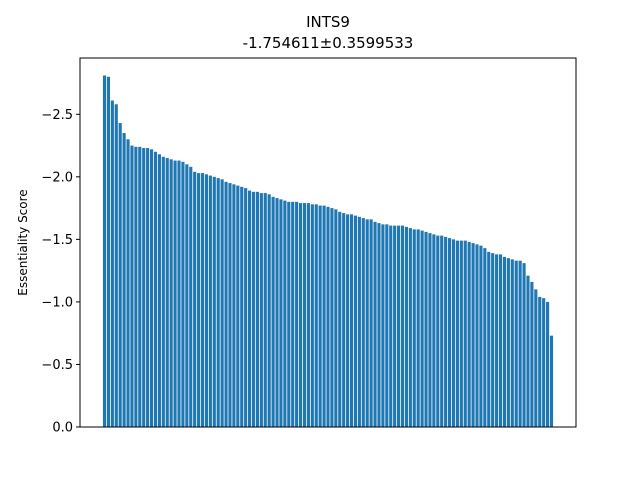 The height and width of the screenshot is (480, 640). I want to click on y-axis-label: Essentiality Score, so click(23, 242).